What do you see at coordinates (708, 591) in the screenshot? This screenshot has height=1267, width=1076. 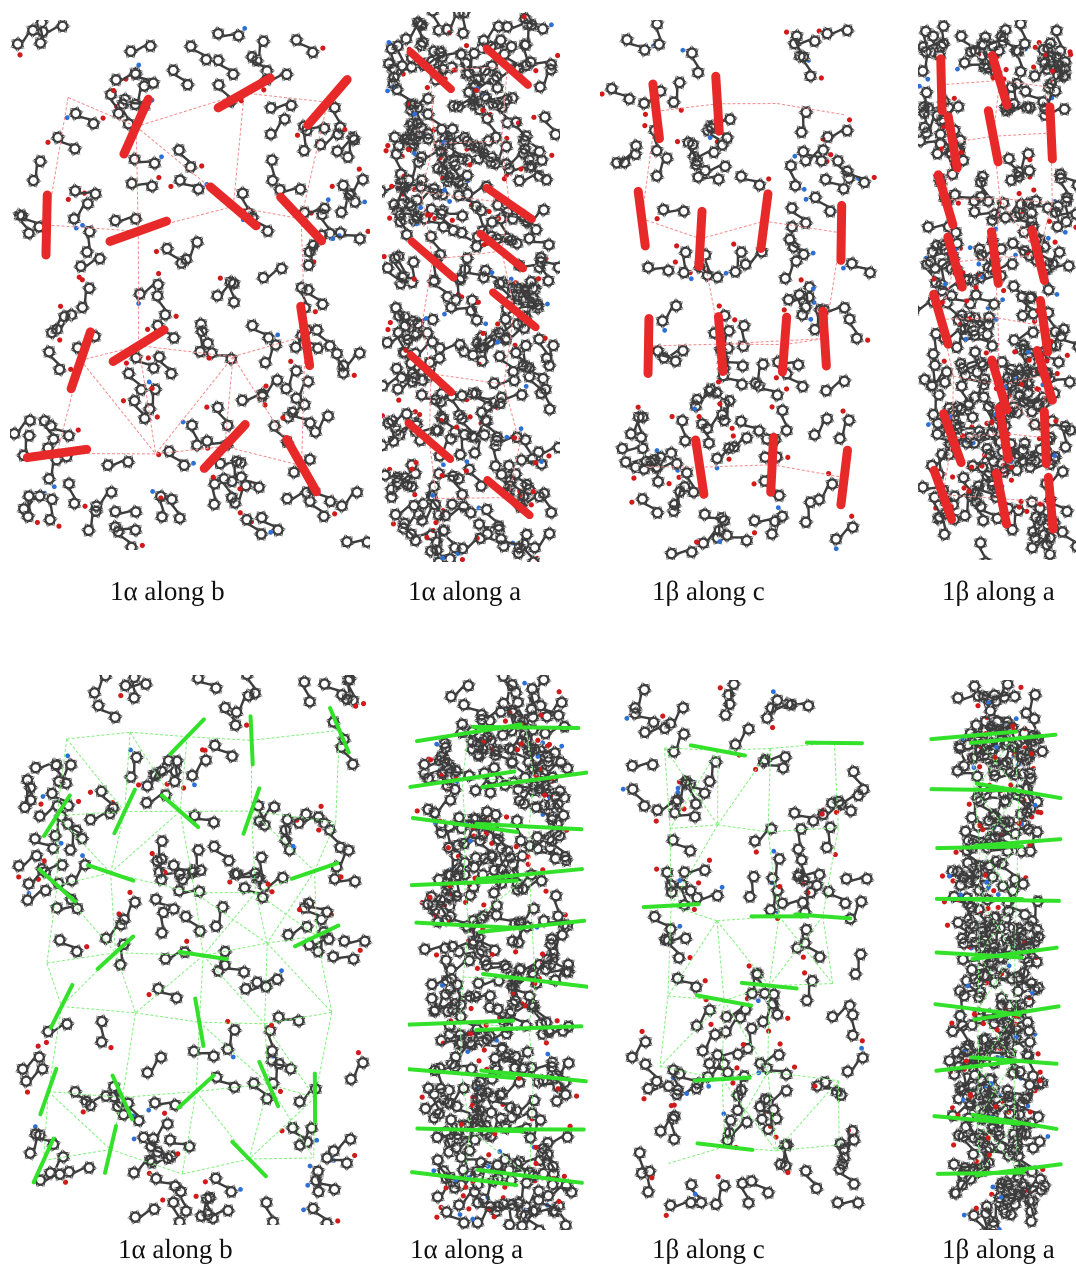 I see `caption-1beta-along-c-top: 1β along c` at bounding box center [708, 591].